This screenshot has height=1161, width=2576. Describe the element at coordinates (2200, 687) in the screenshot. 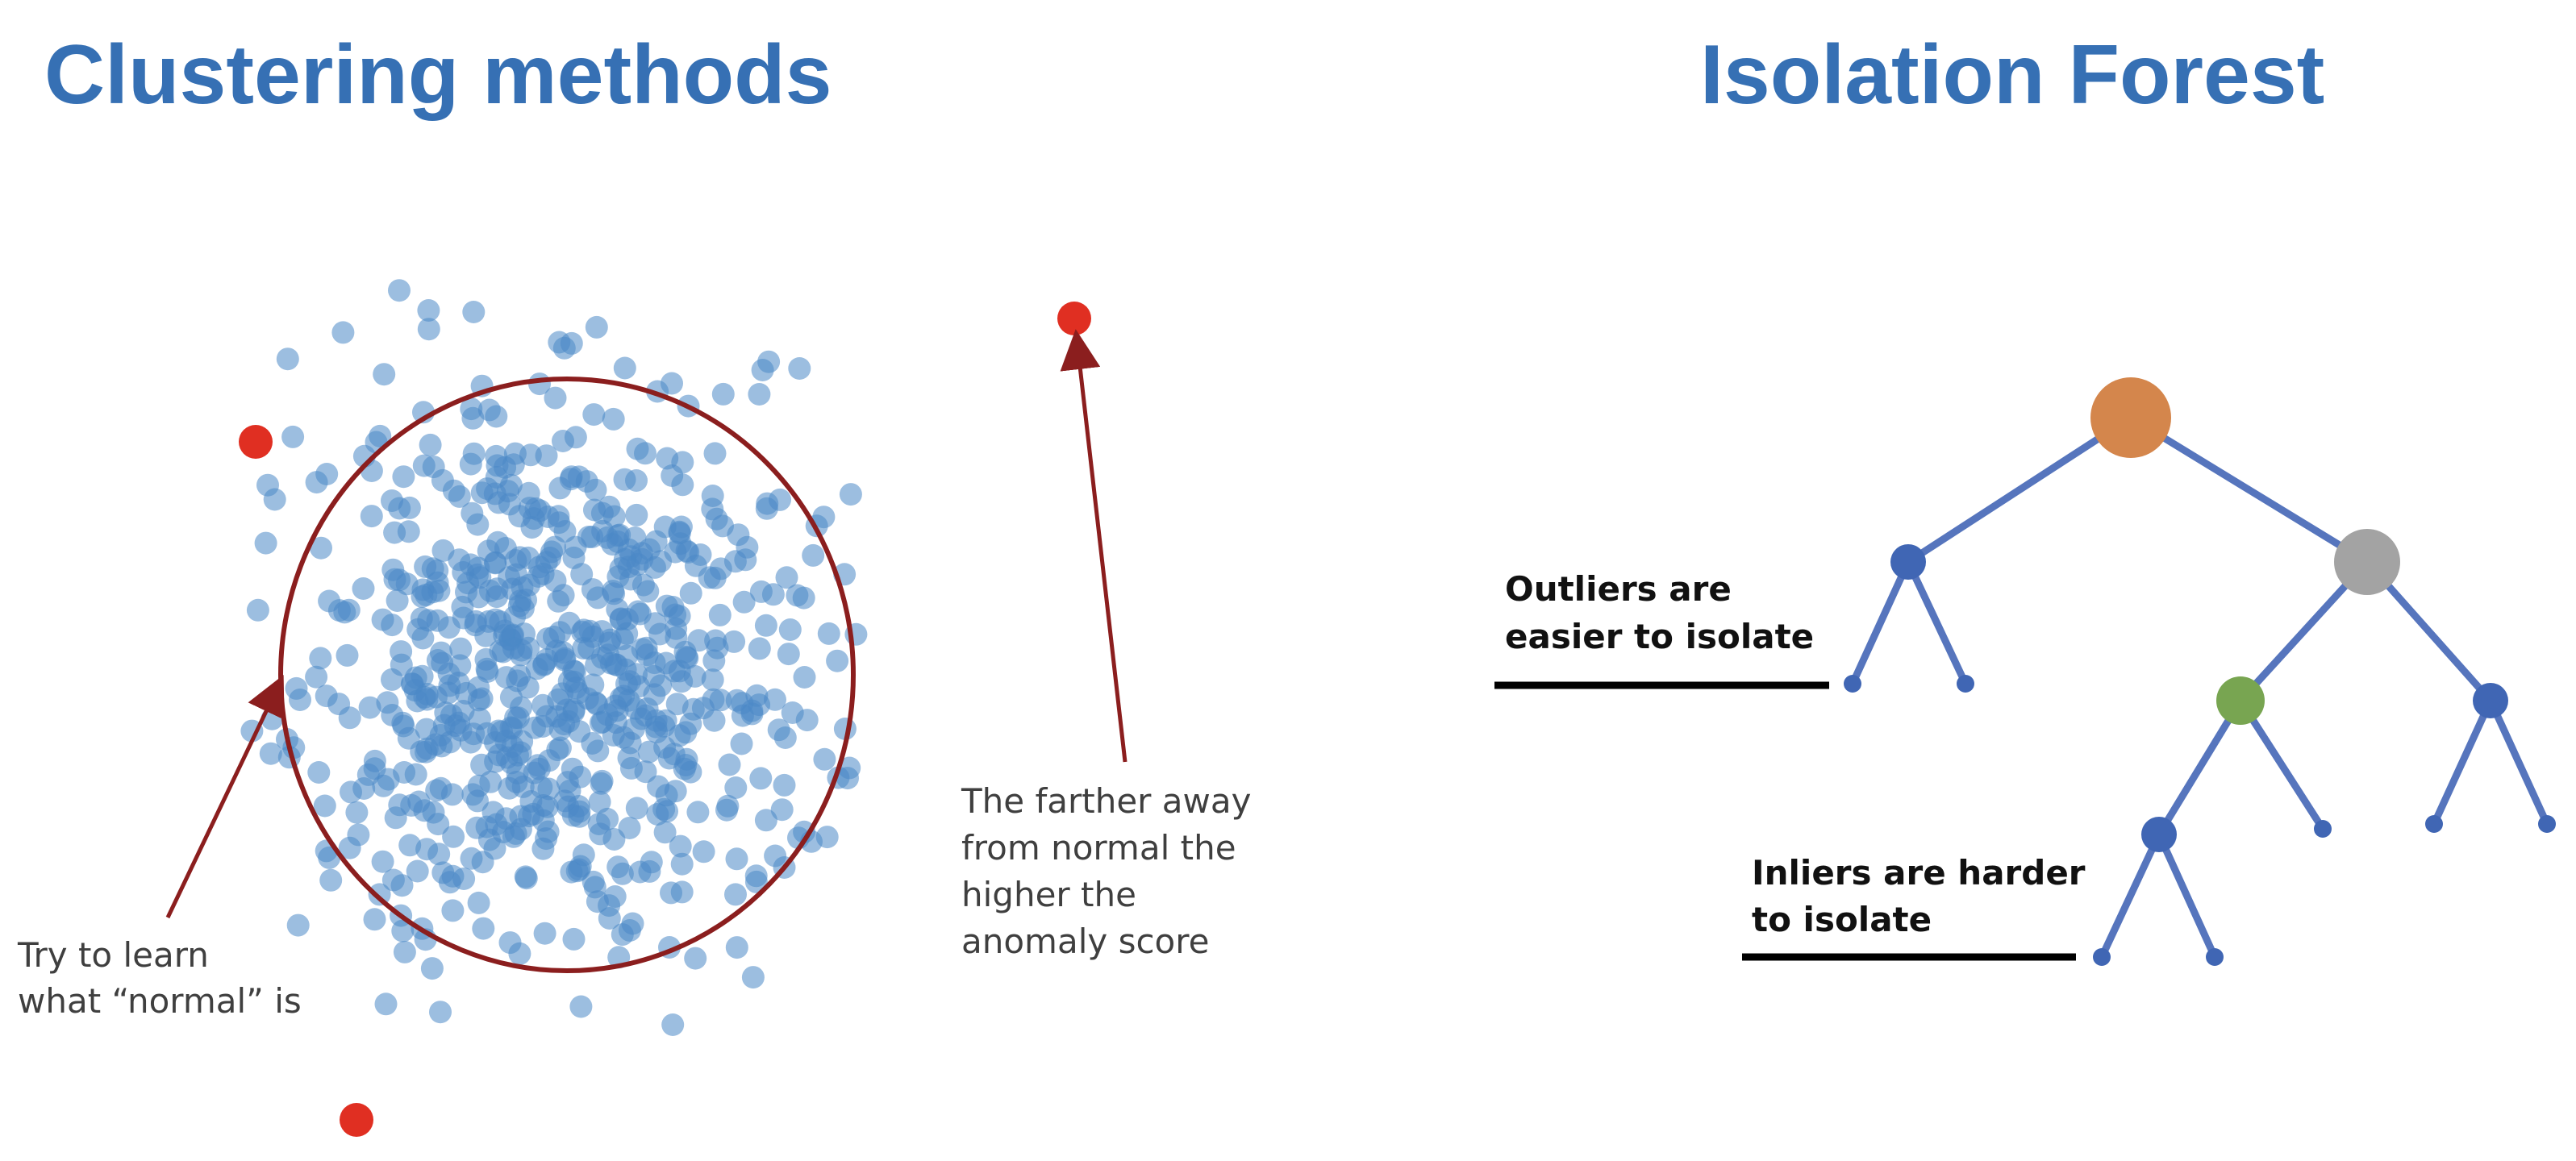

I see `isolation-tree` at that location.